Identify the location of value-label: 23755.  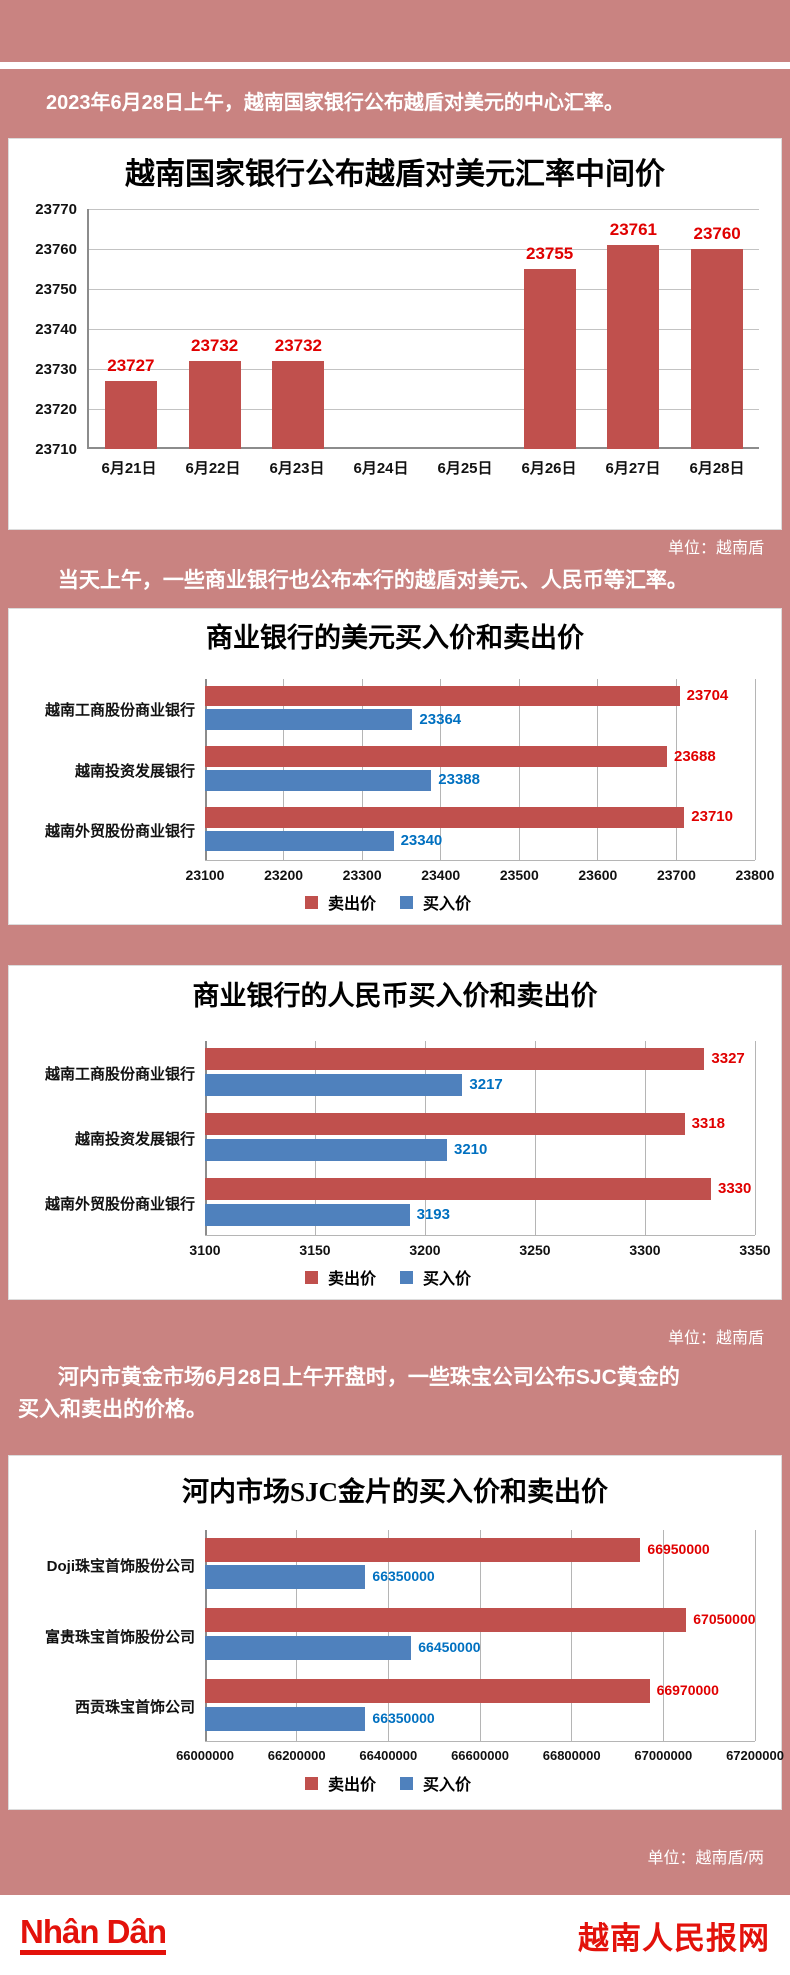
(549, 253).